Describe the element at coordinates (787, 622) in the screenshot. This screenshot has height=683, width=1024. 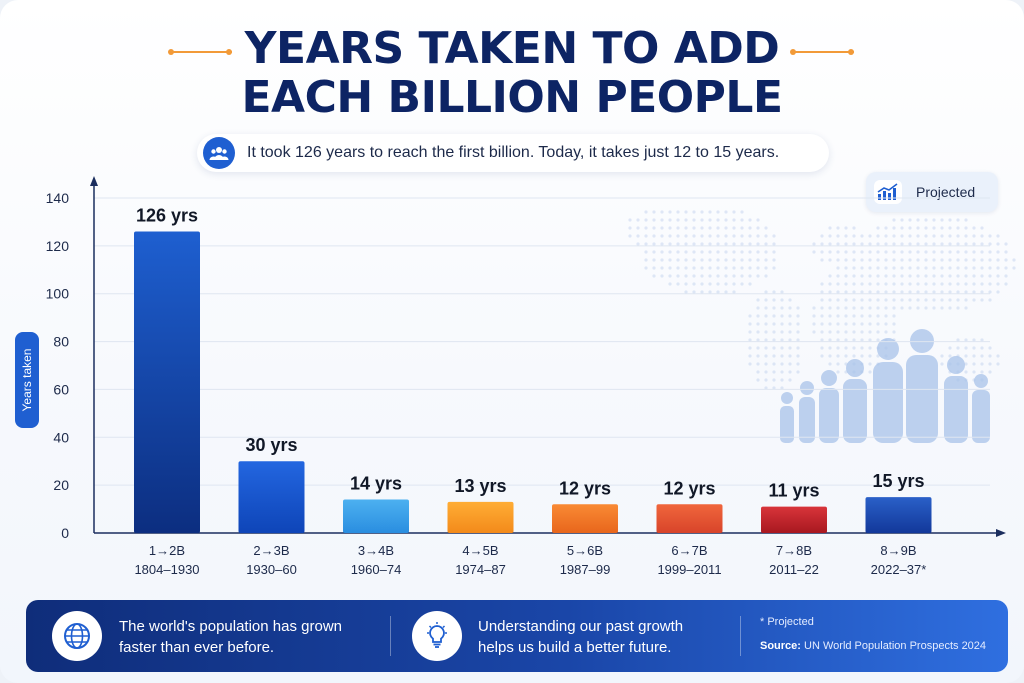
I see `footnote-projected: * Projected` at that location.